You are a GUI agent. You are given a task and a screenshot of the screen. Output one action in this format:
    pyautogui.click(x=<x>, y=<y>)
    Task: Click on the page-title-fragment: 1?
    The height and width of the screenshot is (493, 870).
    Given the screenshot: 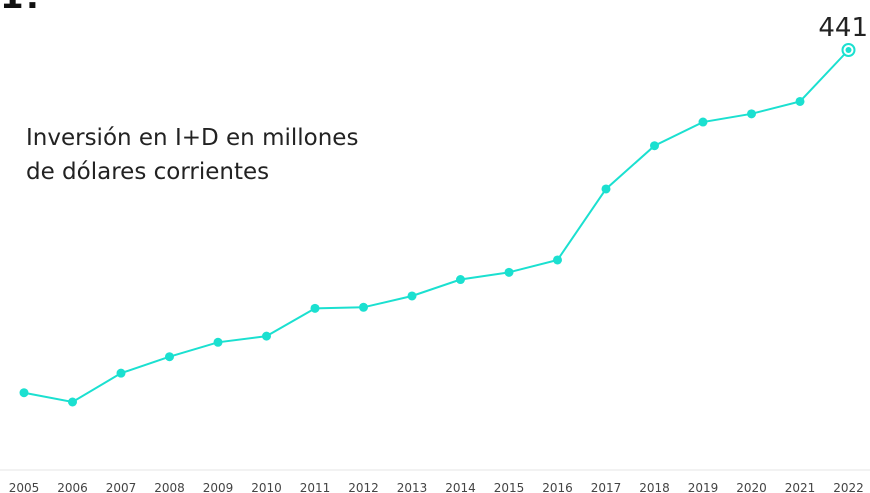 What is the action you would take?
    pyautogui.click(x=21, y=7)
    